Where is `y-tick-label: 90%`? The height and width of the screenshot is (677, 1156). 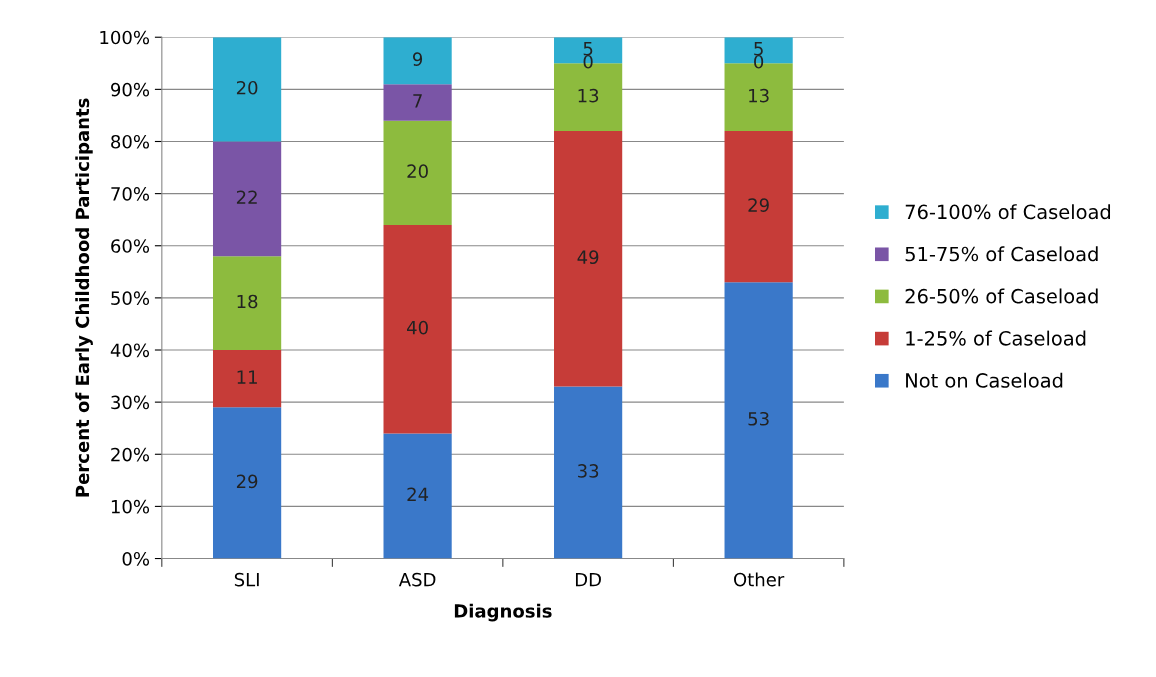
y-tick-label: 90% is located at coordinates (130, 89).